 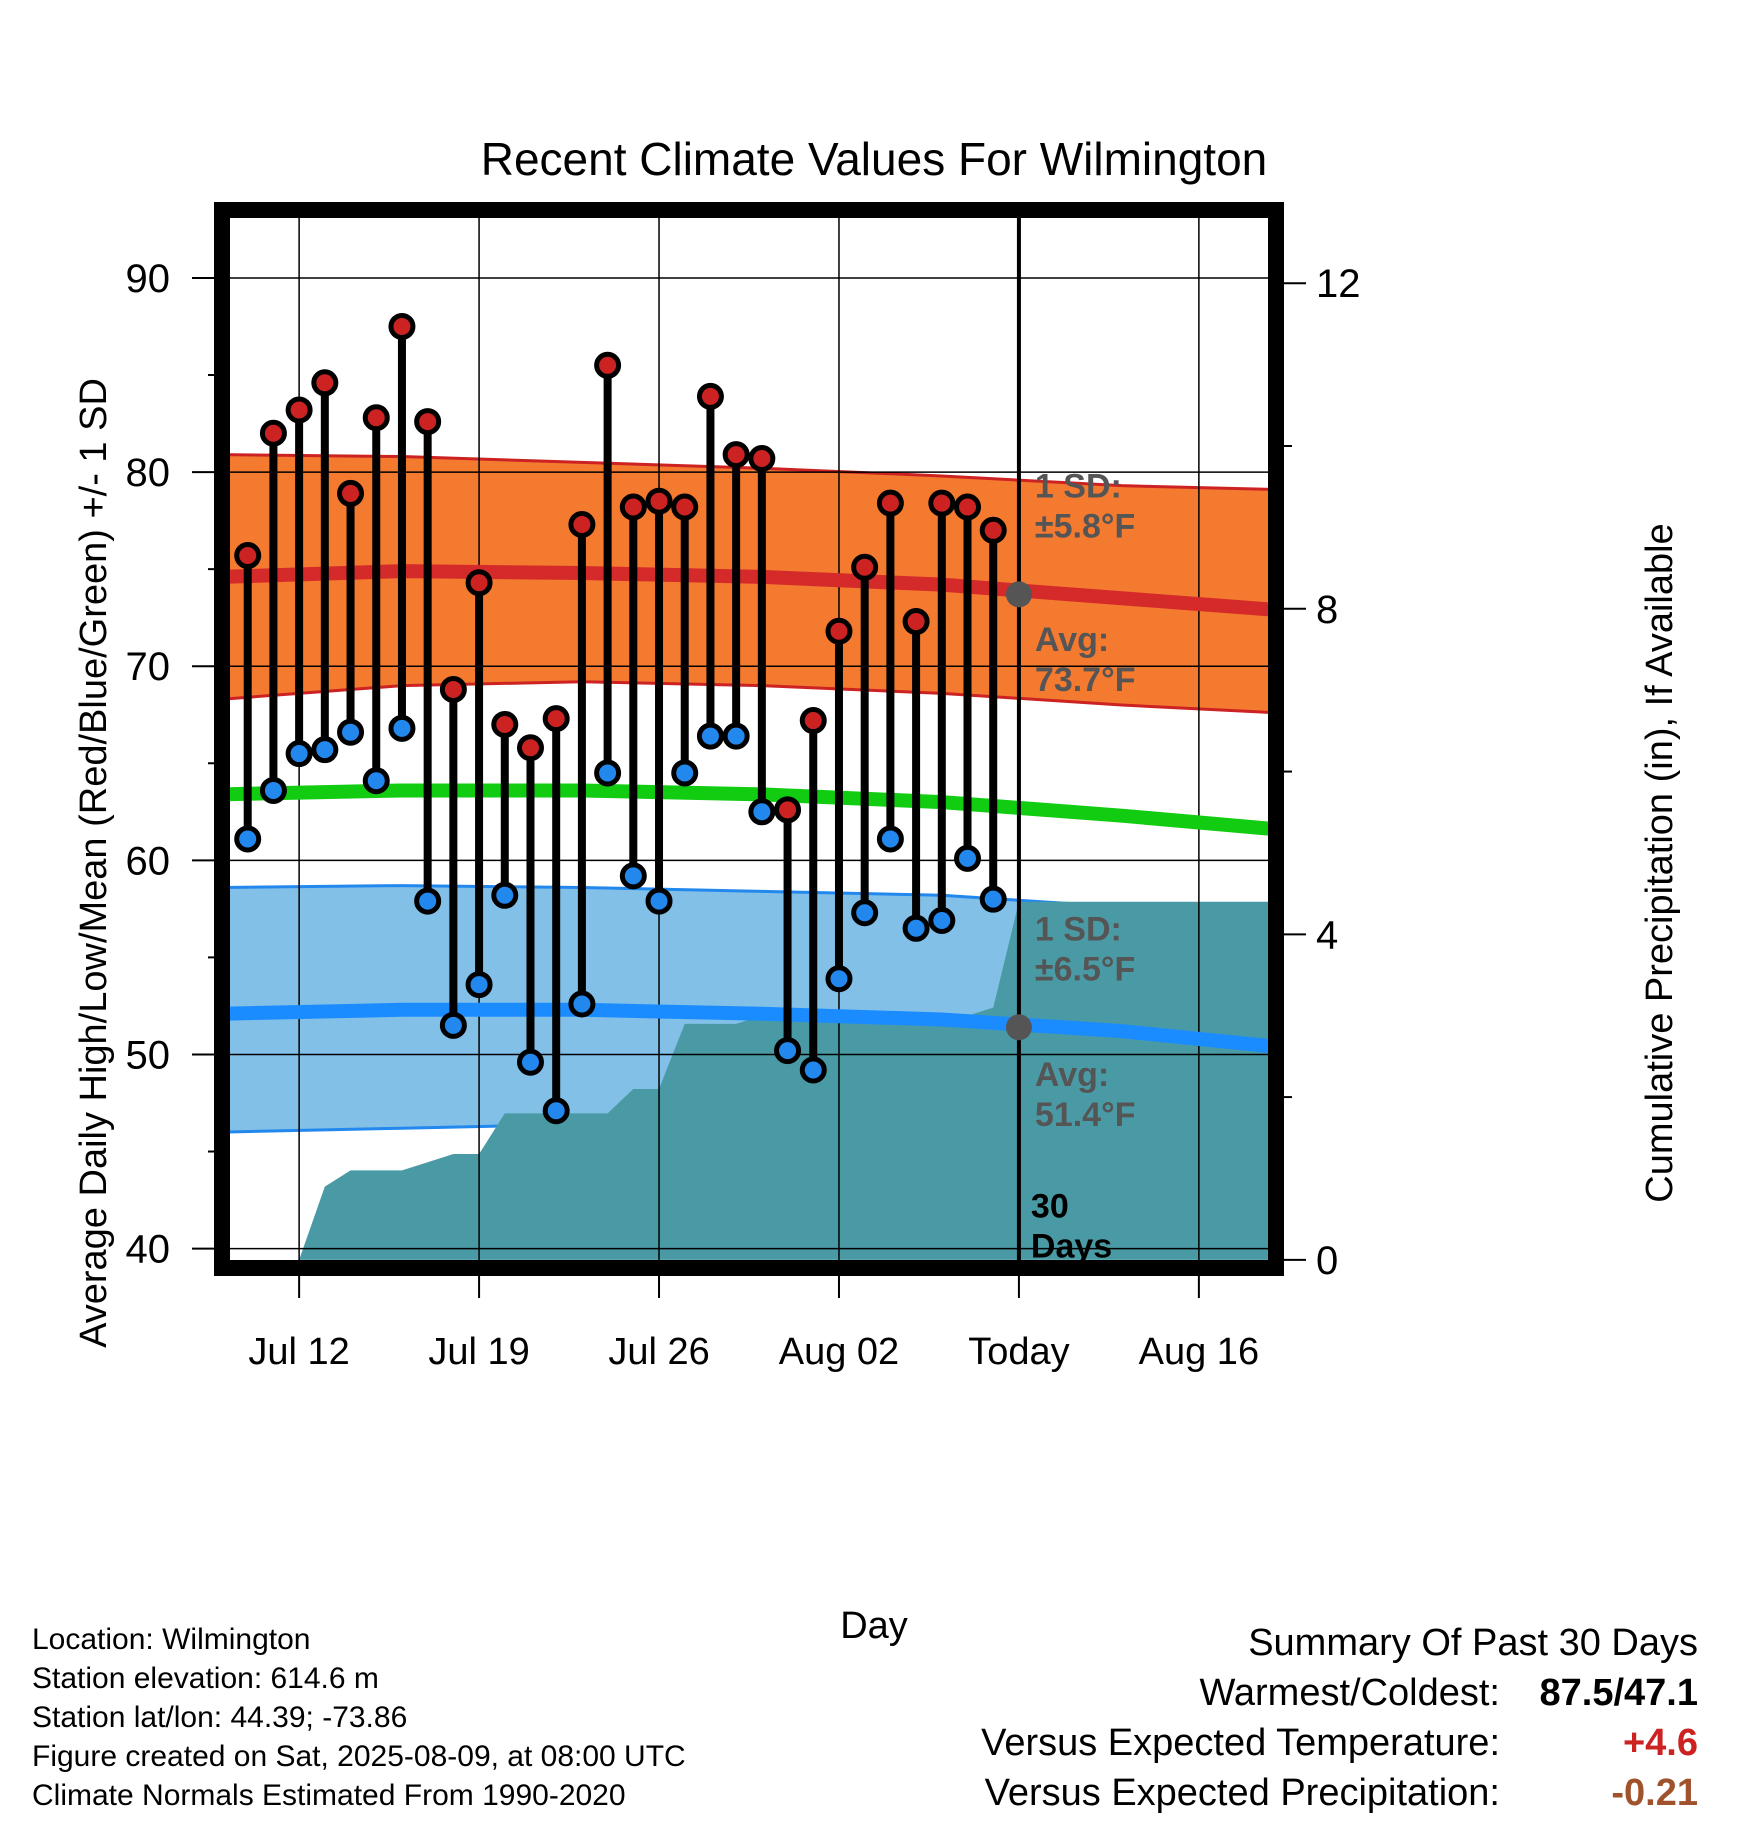 I want to click on temp-row: Versus Expected Temperature: +4.6, so click(x=1248, y=1743).